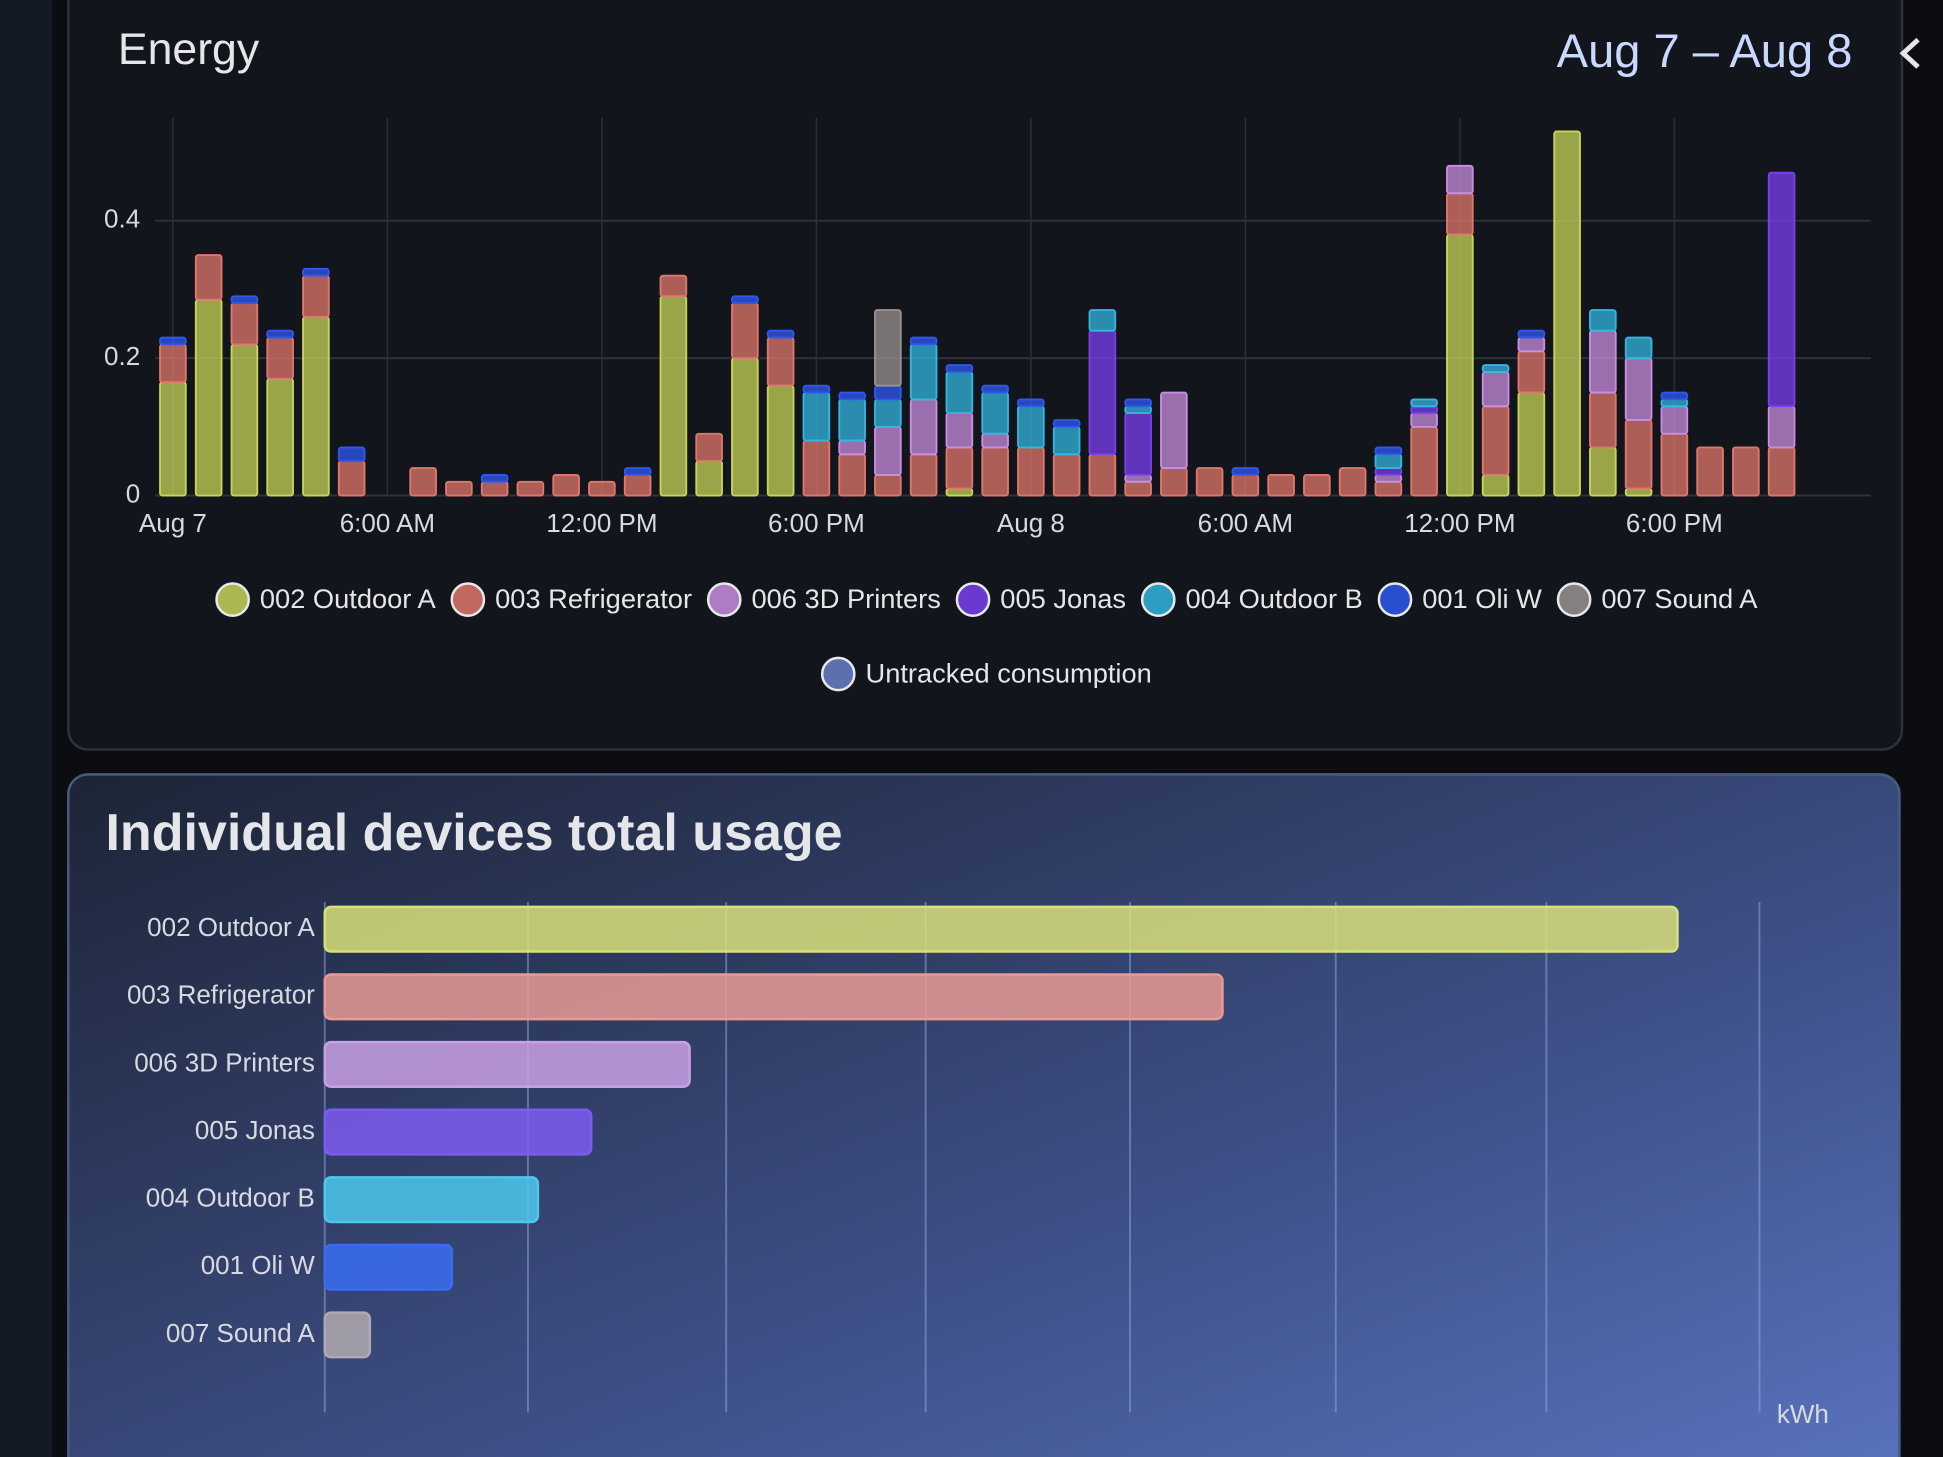 The width and height of the screenshot is (1943, 1457). What do you see at coordinates (26, 728) in the screenshot?
I see `sidebar` at bounding box center [26, 728].